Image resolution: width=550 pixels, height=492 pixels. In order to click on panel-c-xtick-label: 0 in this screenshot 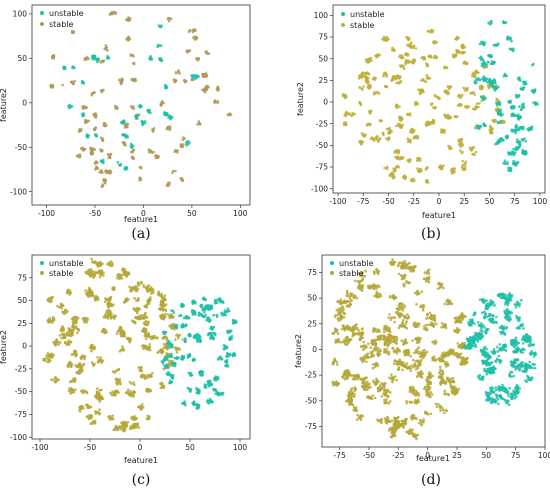, I will do `click(140, 447)`.